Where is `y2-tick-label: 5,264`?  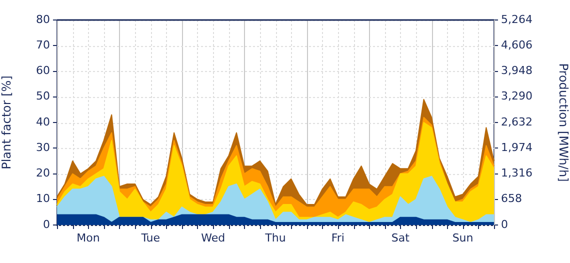
y2-tick-label: 5,264 is located at coordinates (516, 19).